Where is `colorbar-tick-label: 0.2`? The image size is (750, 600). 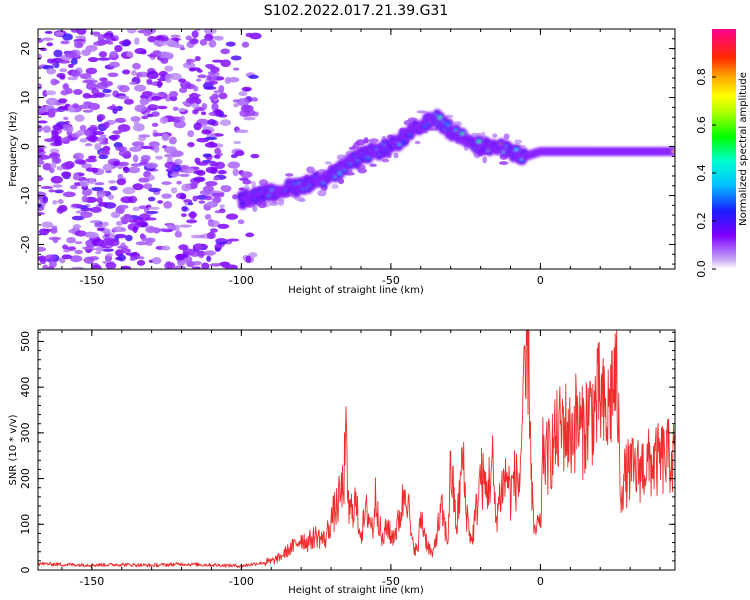 colorbar-tick-label: 0.2 is located at coordinates (701, 221).